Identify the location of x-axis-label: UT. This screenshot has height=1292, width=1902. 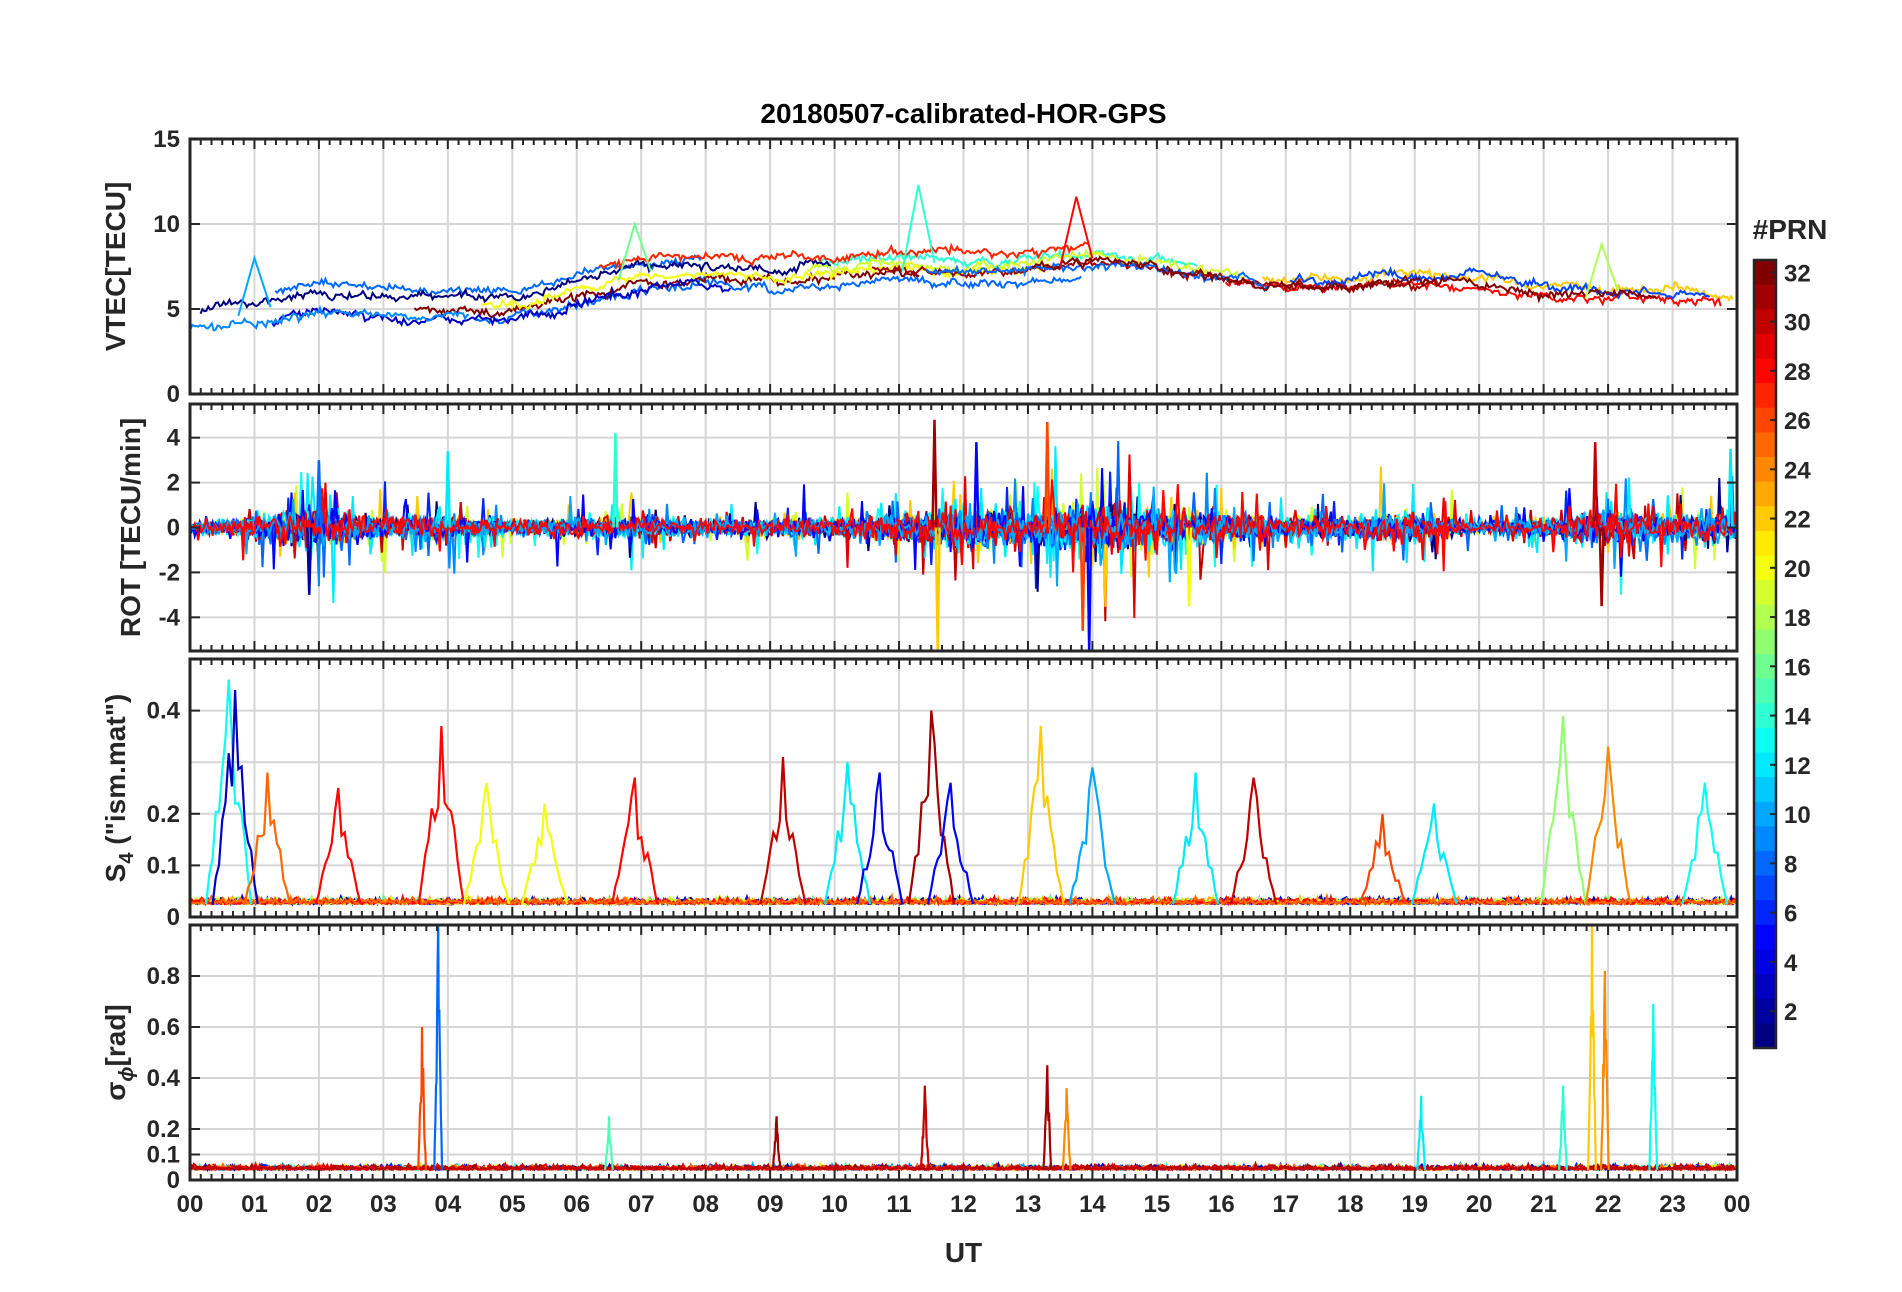
(963, 1252).